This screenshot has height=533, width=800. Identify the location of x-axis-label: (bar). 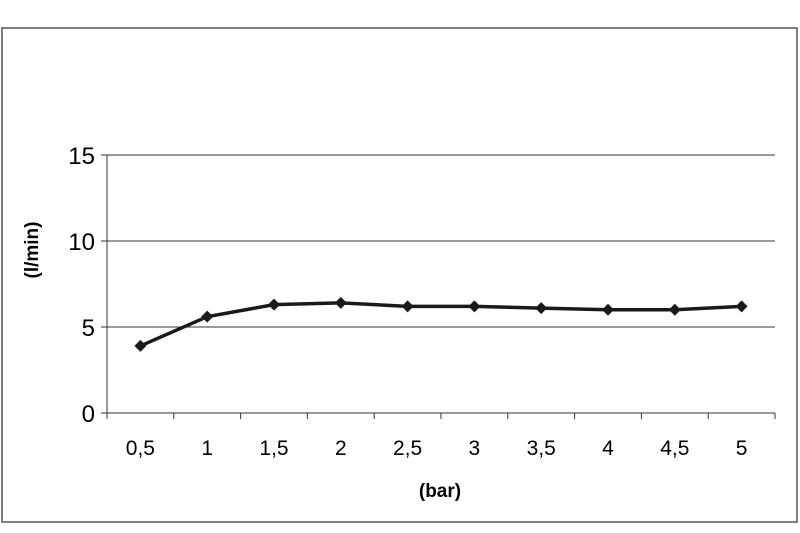
(440, 491).